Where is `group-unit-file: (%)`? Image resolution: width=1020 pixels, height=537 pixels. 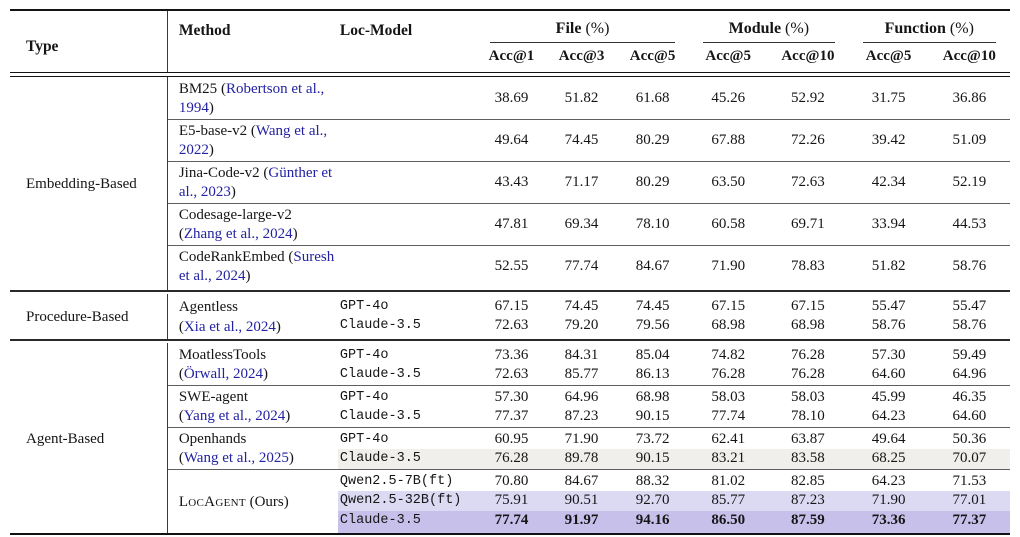
group-unit-file: (%) is located at coordinates (597, 28).